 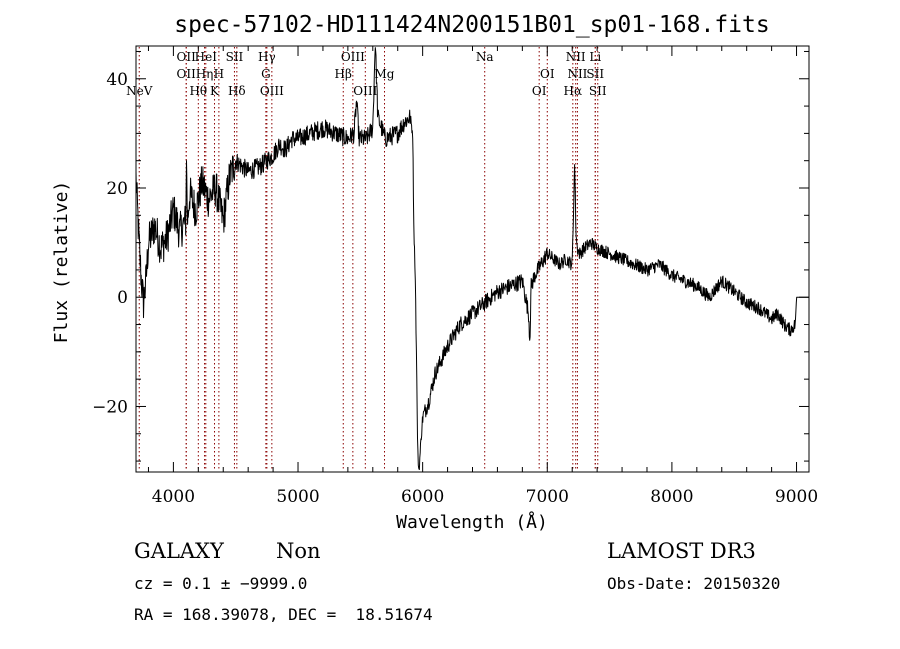 What do you see at coordinates (205, 74) in the screenshot?
I see `spectral-line-label: Hη` at bounding box center [205, 74].